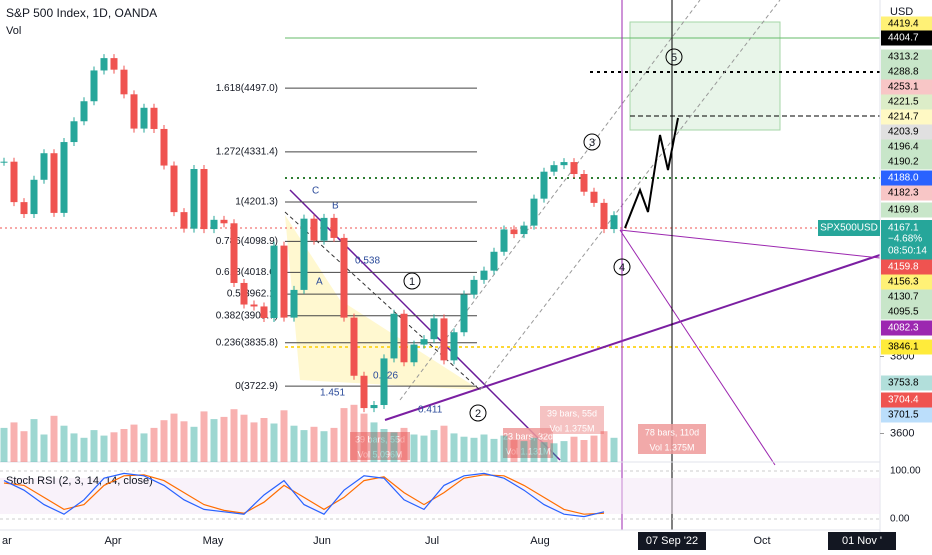 Image resolution: width=932 pixels, height=555 pixels. What do you see at coordinates (903, 117) in the screenshot?
I see `price-tag-label: 4214.7` at bounding box center [903, 117].